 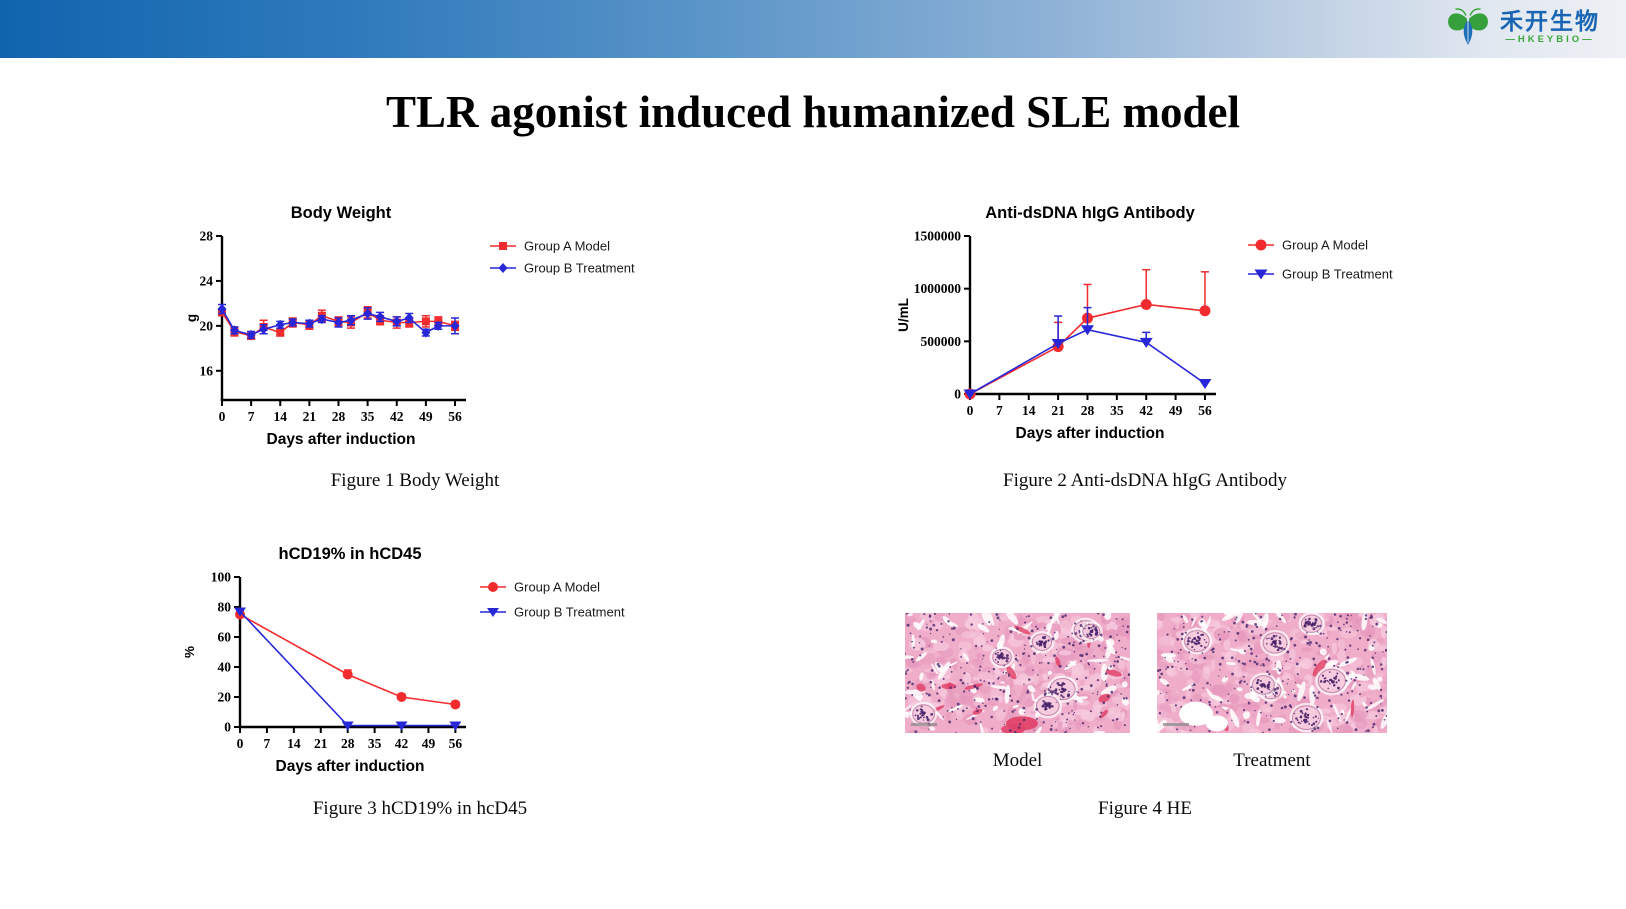 What do you see at coordinates (813, 112) in the screenshot?
I see `slide-title: TLR agonist induced humanized SLE model` at bounding box center [813, 112].